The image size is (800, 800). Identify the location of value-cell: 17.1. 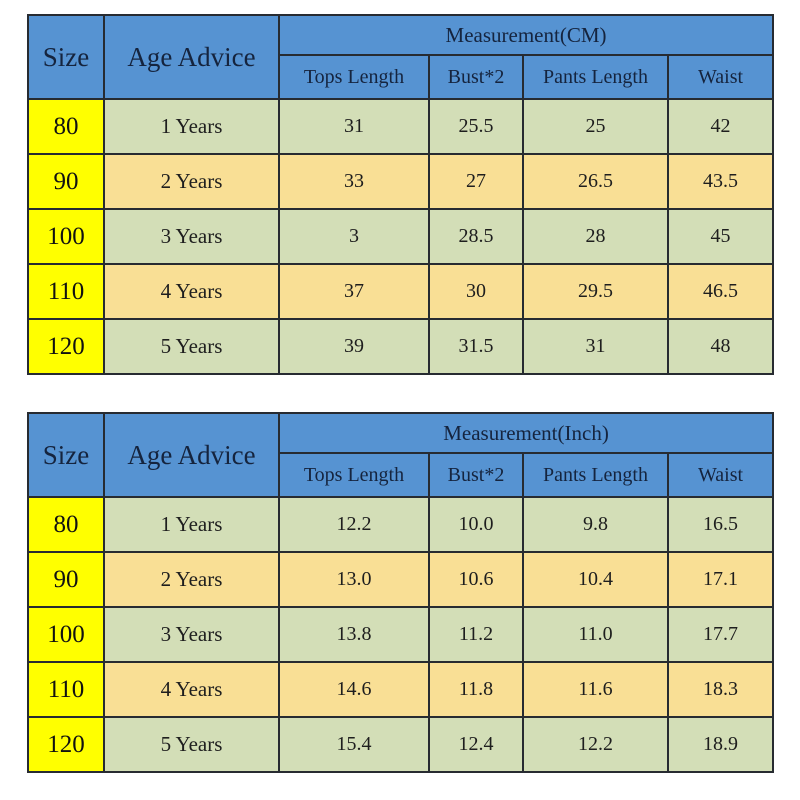
(720, 579).